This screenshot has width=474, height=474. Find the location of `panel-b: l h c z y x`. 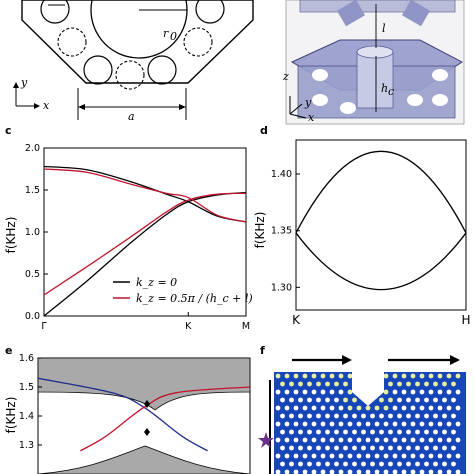

panel-b: l h c z y x is located at coordinates (373, 62).